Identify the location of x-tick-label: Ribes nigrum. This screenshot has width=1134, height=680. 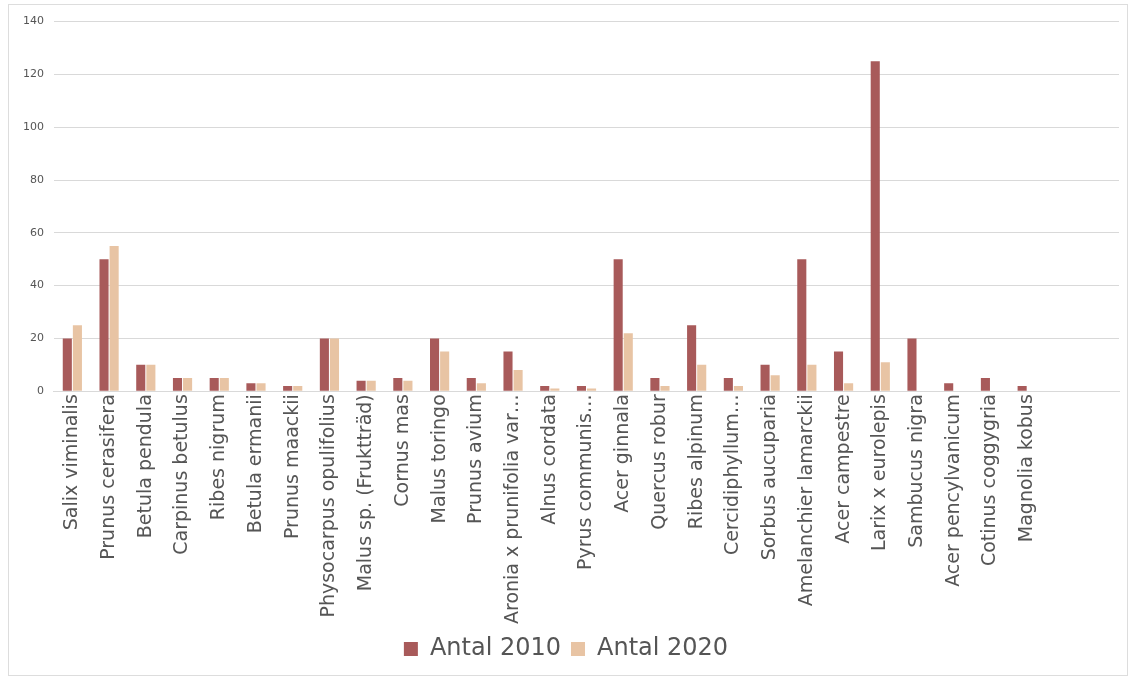
(217, 457).